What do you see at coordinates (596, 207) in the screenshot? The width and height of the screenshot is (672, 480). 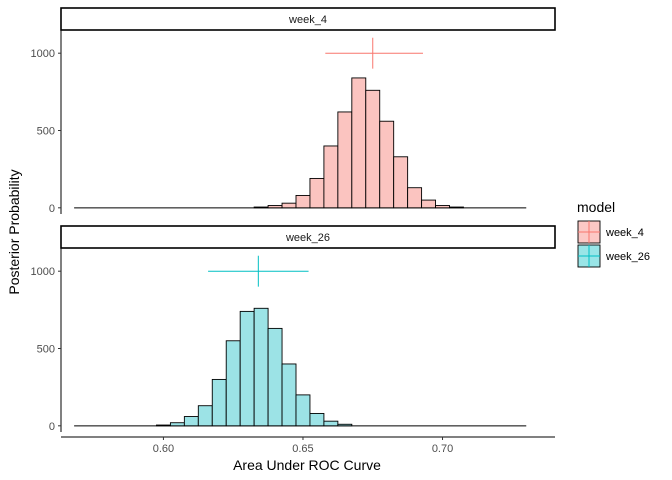 I see `legend-title: model` at bounding box center [596, 207].